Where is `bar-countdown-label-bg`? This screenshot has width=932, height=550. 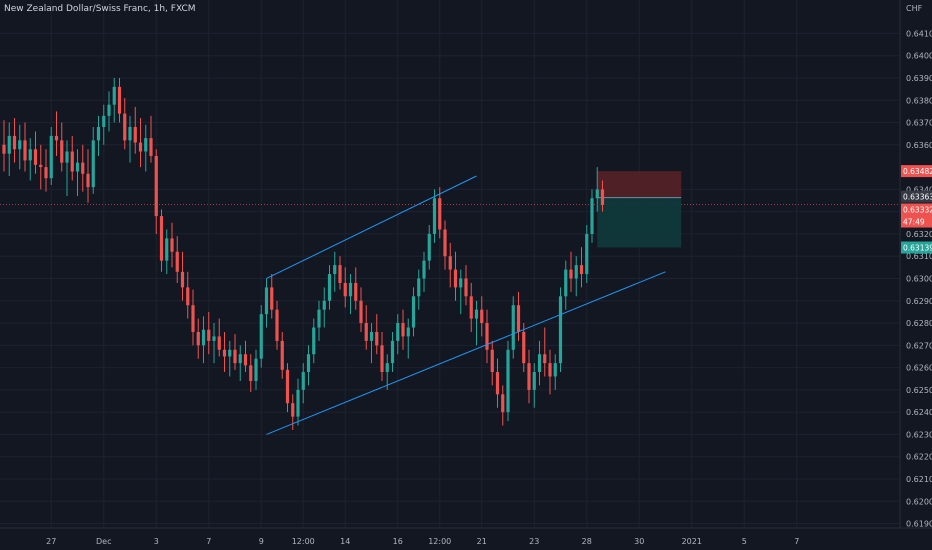 bar-countdown-label-bg is located at coordinates (916, 221).